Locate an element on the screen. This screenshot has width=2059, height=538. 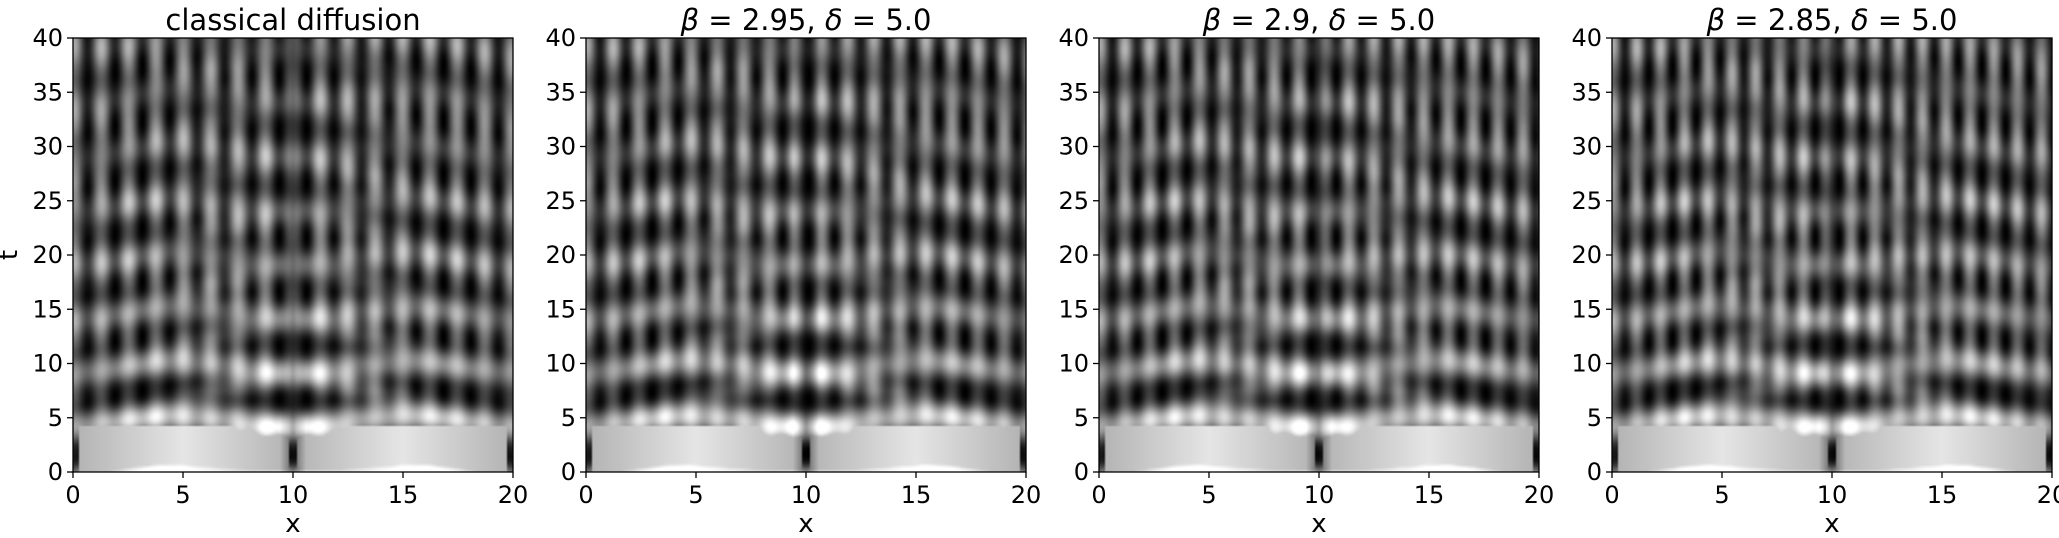
panel-title: β = 2.95, δ = 5.0 is located at coordinates (806, 20).